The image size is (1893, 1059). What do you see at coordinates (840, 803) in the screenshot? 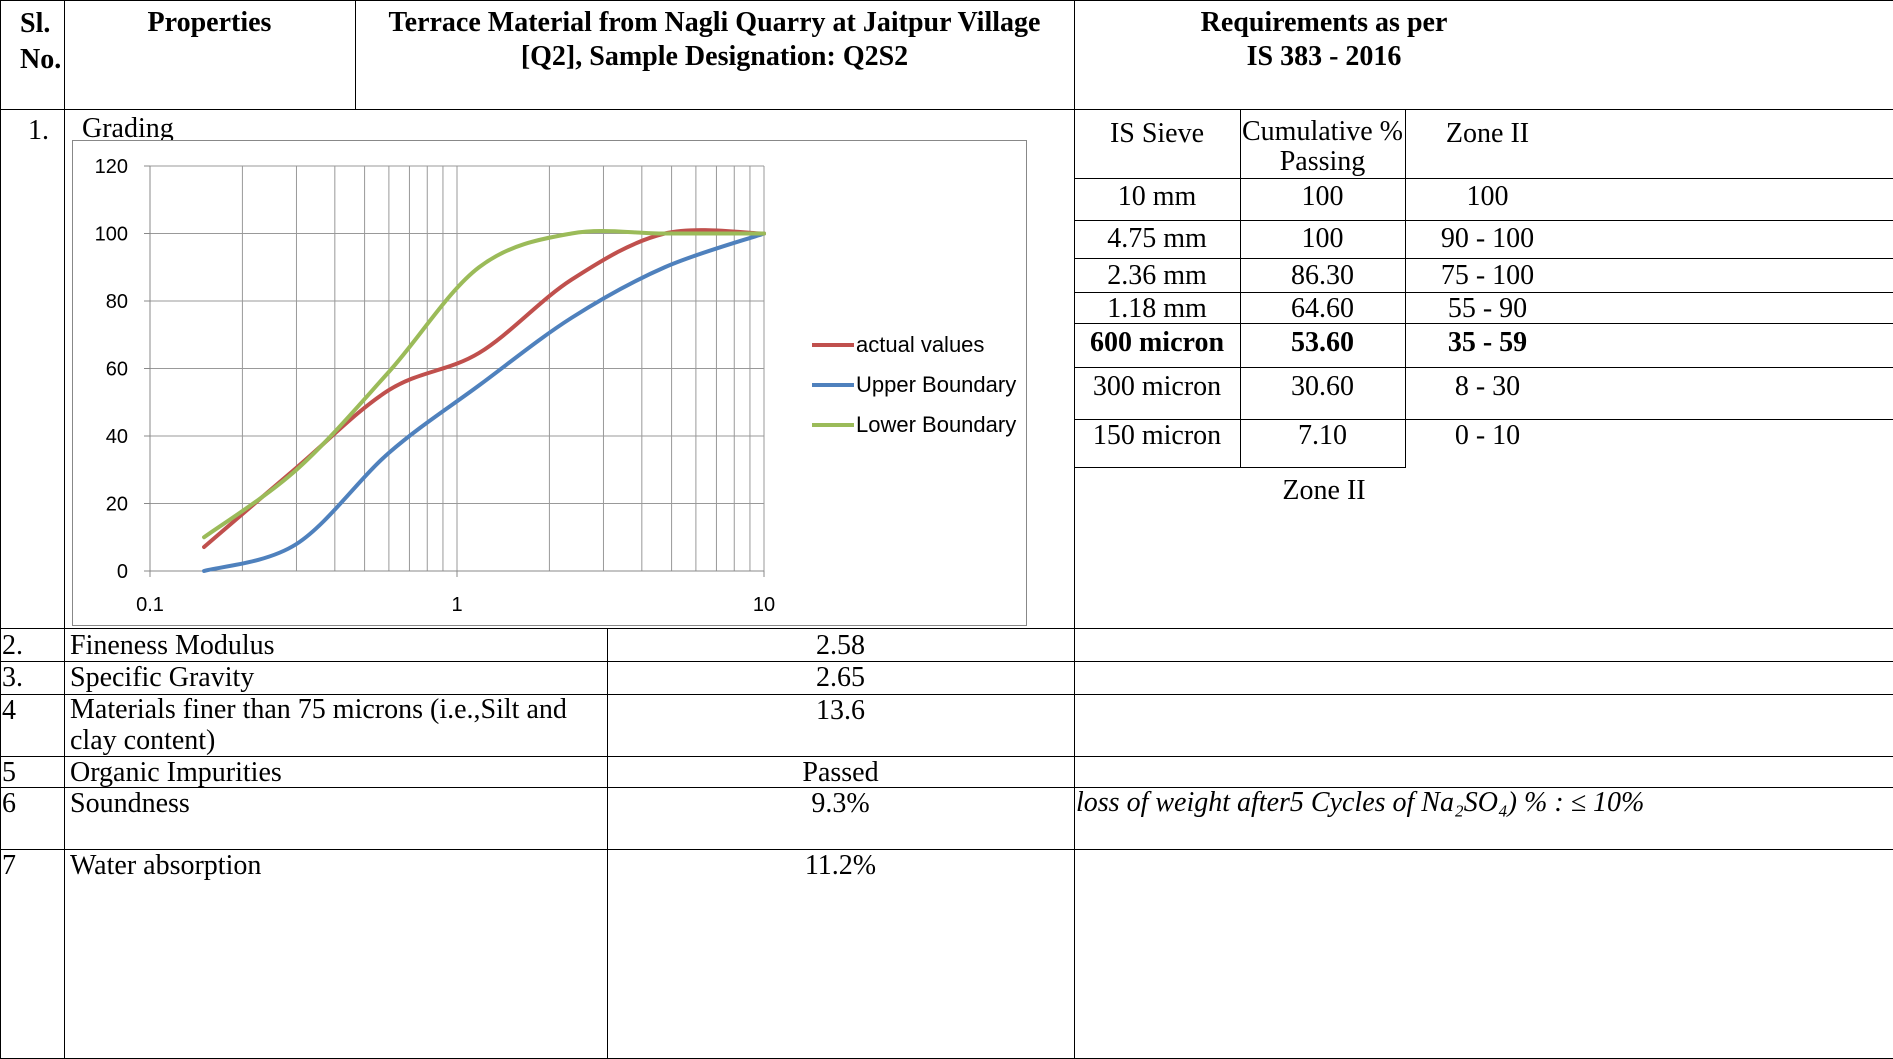
I see `row6-value: 9.3%` at bounding box center [840, 803].